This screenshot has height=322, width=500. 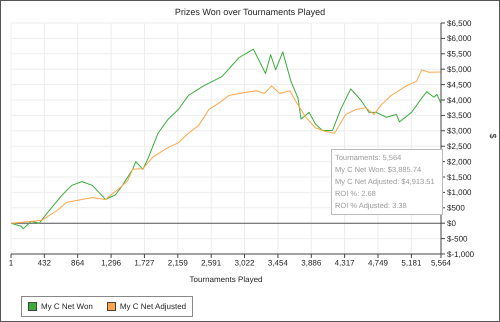 What do you see at coordinates (459, 23) in the screenshot?
I see `y-tick-label: $6,500` at bounding box center [459, 23].